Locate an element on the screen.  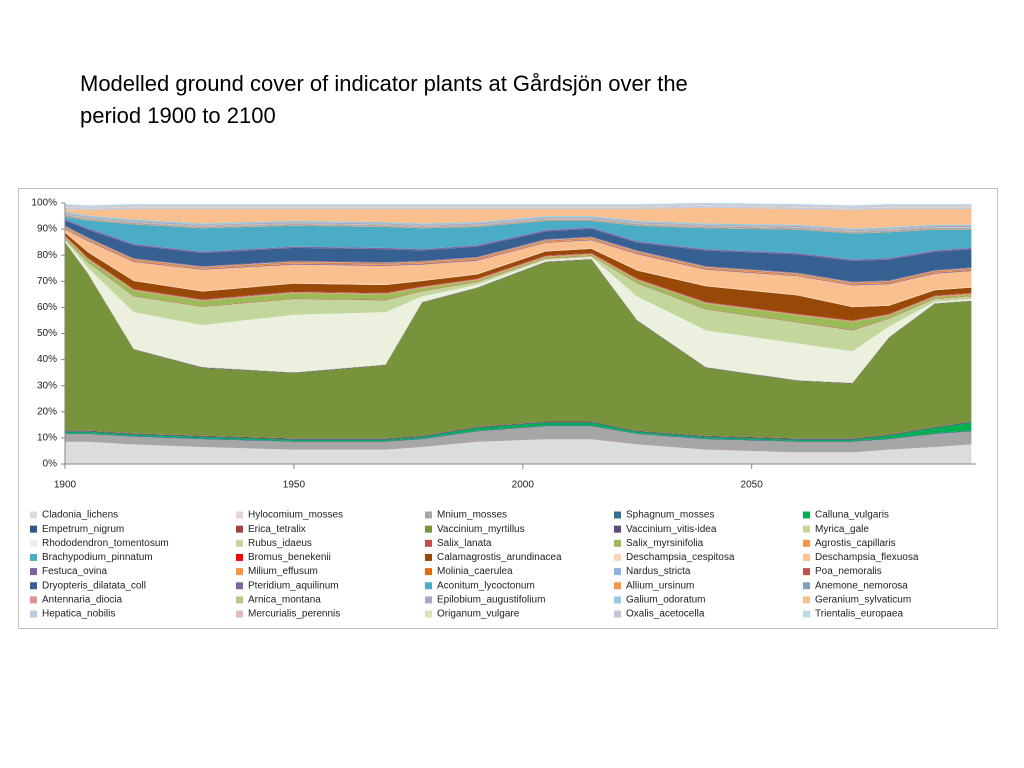
legend-label: Aconitum_lycoctonum is located at coordinates (486, 585).